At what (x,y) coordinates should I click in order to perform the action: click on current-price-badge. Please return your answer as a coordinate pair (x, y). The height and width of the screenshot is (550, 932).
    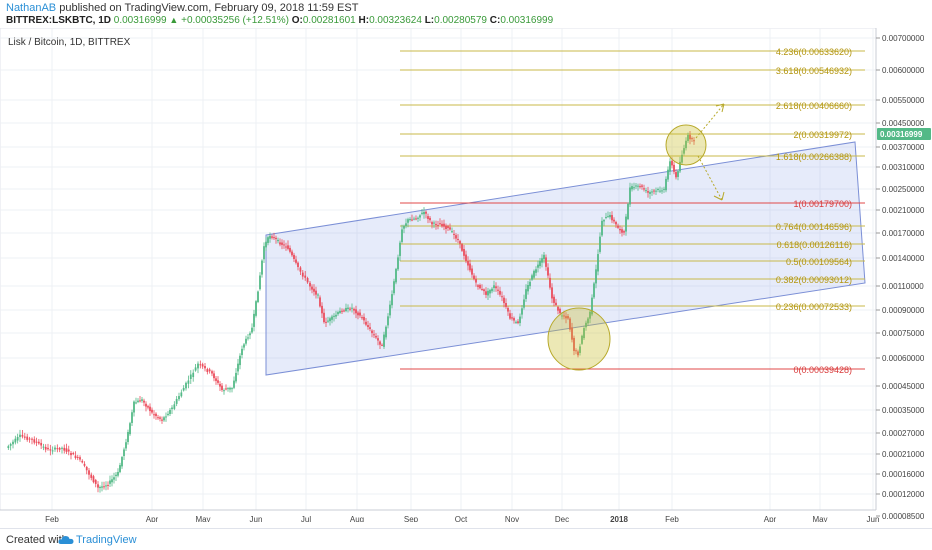
    Looking at the image, I should click on (904, 134).